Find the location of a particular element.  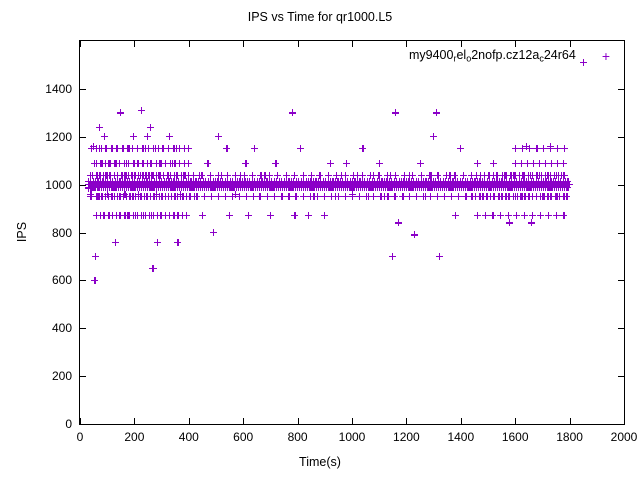

x-tick-label: 800 is located at coordinates (297, 437).